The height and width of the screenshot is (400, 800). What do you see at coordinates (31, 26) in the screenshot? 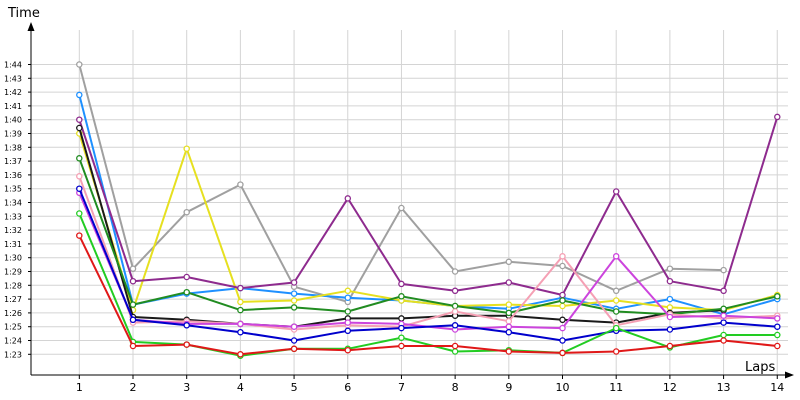
I see `y-axis-arrow` at bounding box center [31, 26].